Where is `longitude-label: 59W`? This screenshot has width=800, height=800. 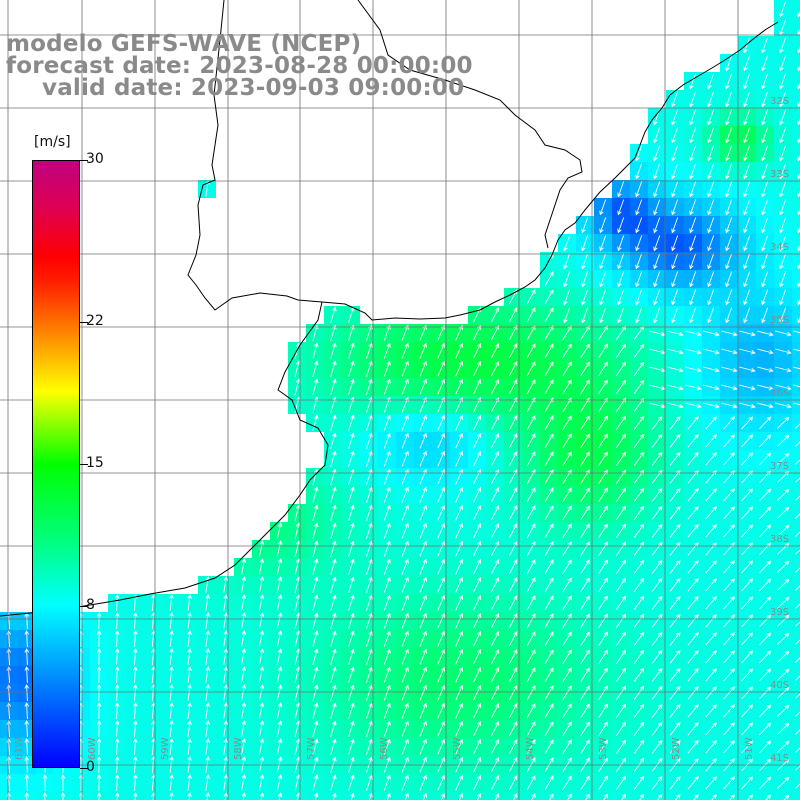 longitude-label: 59W is located at coordinates (165, 748).